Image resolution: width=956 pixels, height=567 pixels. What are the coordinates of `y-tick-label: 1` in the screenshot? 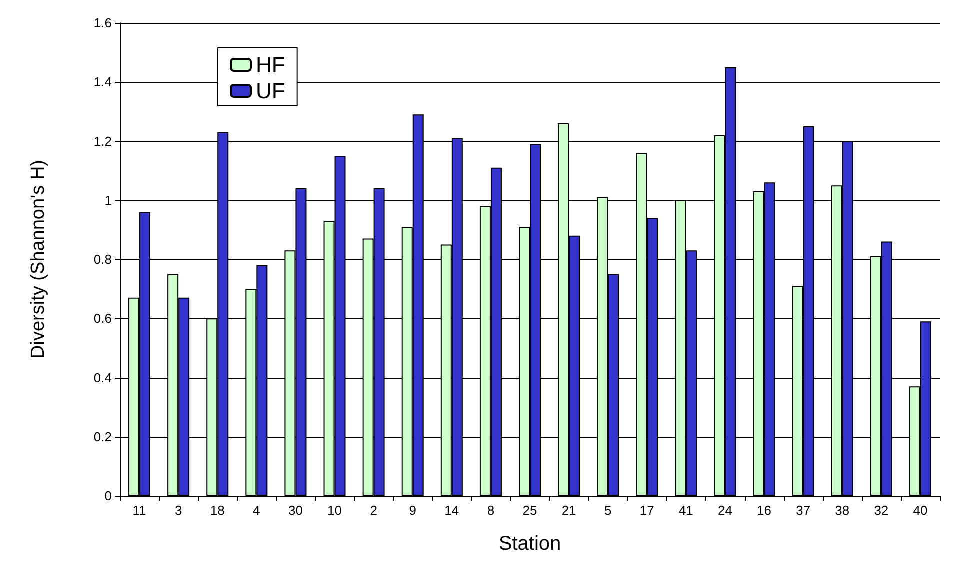 It's located at (108, 200).